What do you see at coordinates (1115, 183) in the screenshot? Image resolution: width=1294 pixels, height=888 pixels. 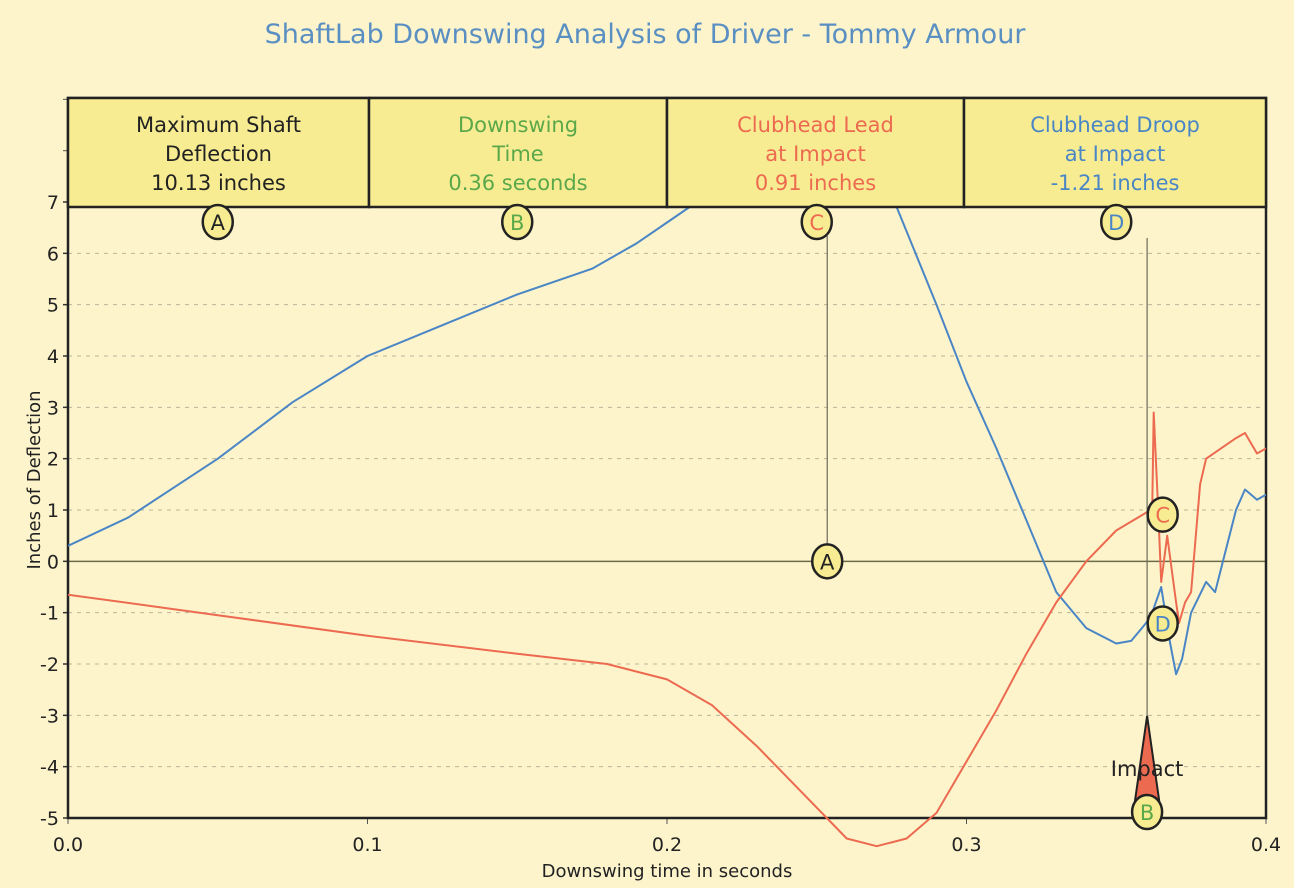 I see `info-box-line: -1.21 inches` at bounding box center [1115, 183].